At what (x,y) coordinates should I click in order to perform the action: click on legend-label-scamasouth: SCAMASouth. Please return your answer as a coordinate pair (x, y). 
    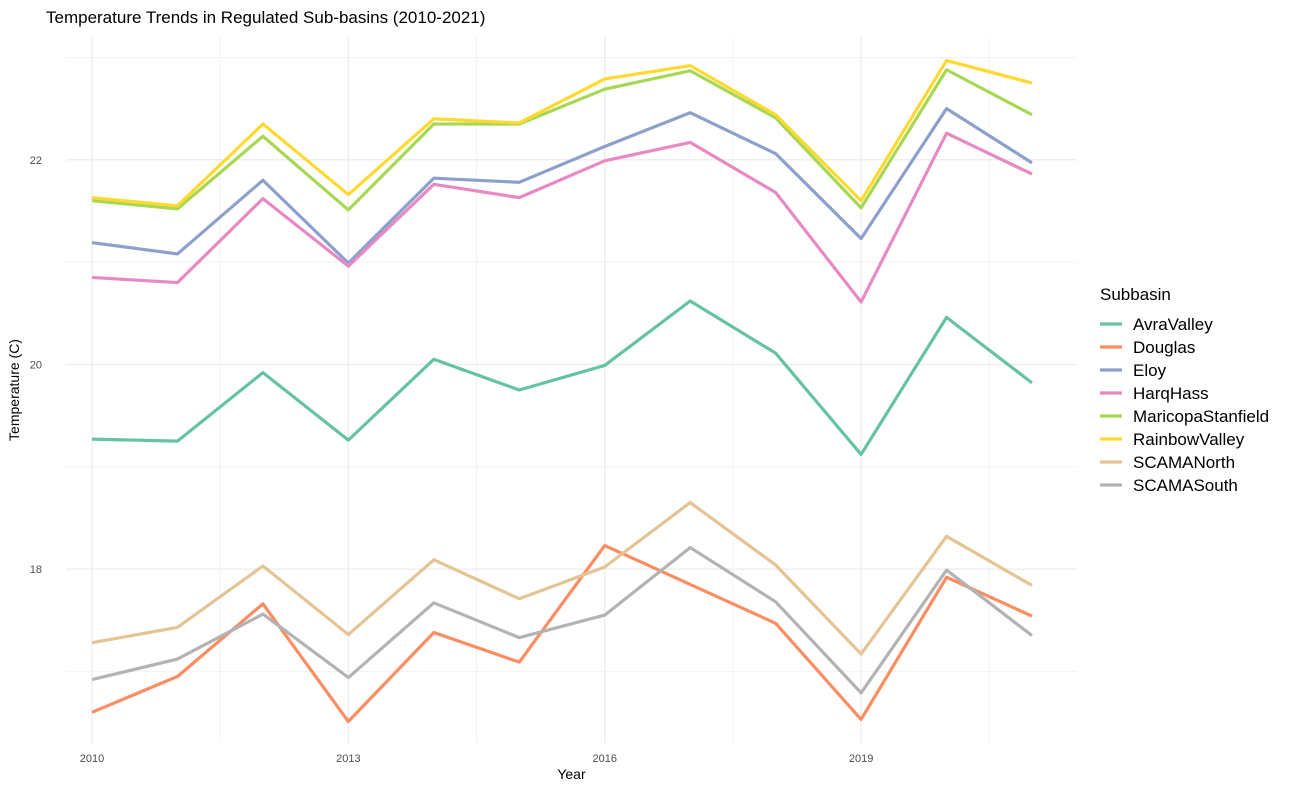
    Looking at the image, I should click on (1185, 485).